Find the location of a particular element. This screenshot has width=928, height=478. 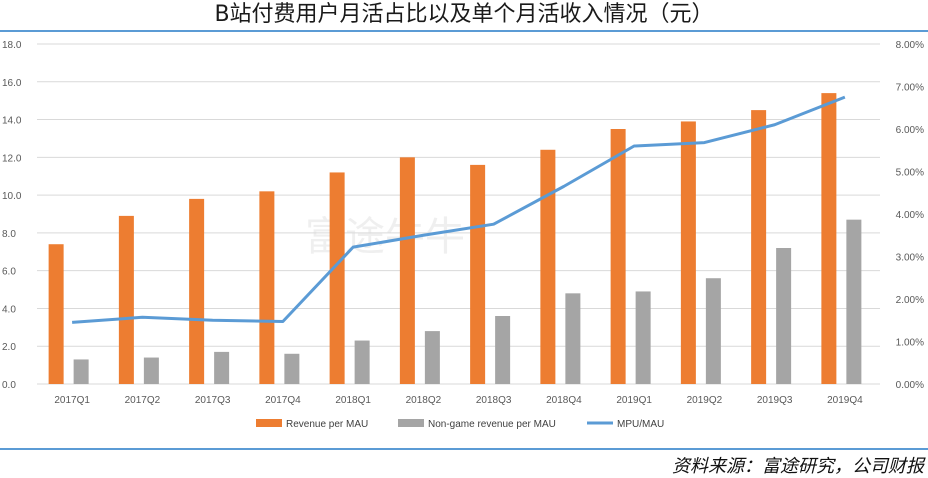

x-tick-label: 2019Q1 is located at coordinates (634, 400).